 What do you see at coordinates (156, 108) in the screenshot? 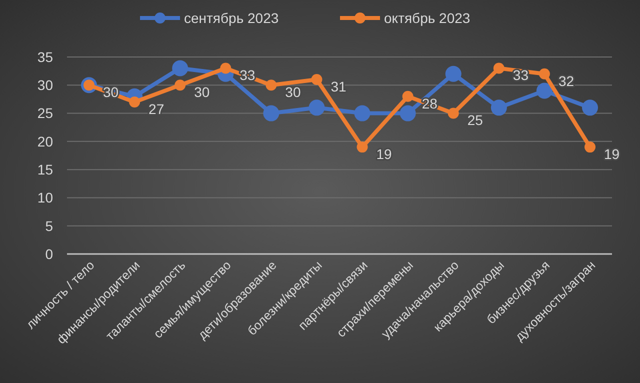
I see `data-label: 27` at bounding box center [156, 108].